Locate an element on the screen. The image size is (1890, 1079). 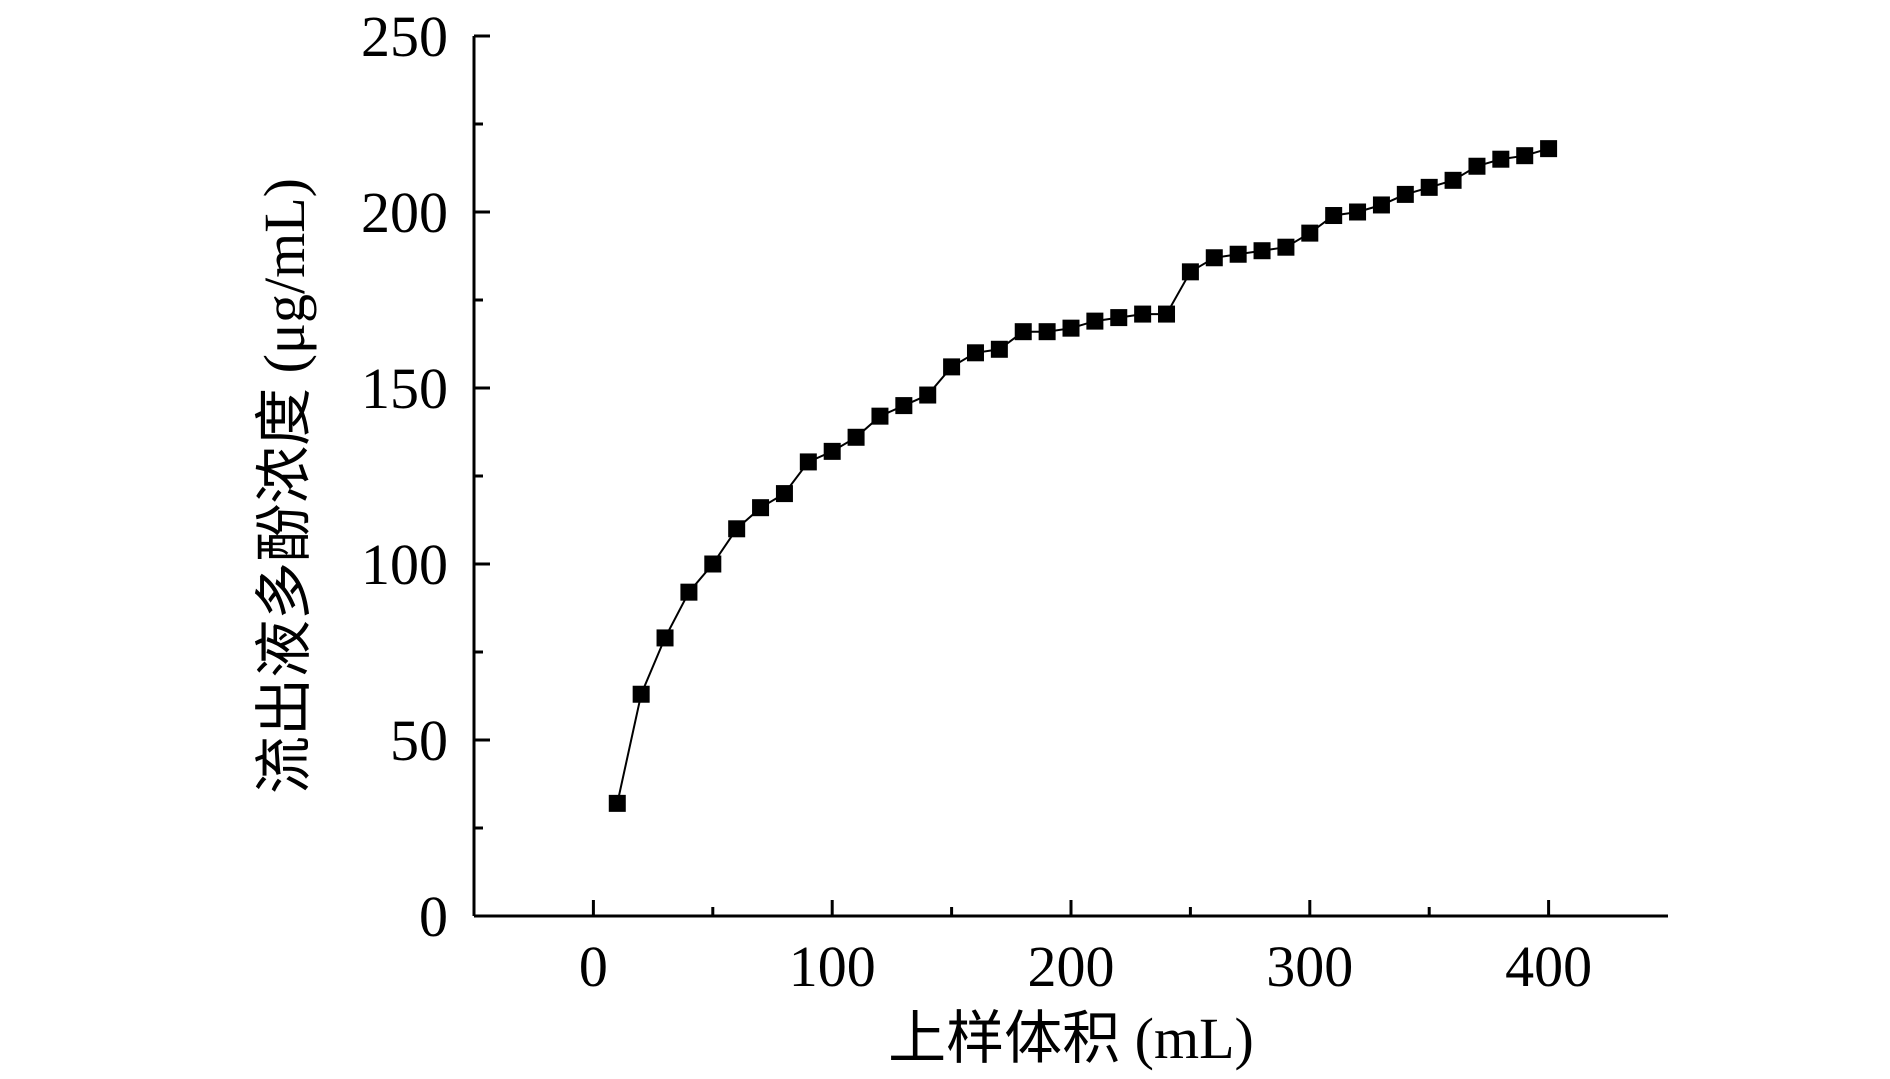
x-tick-label: 400 is located at coordinates (1548, 966).